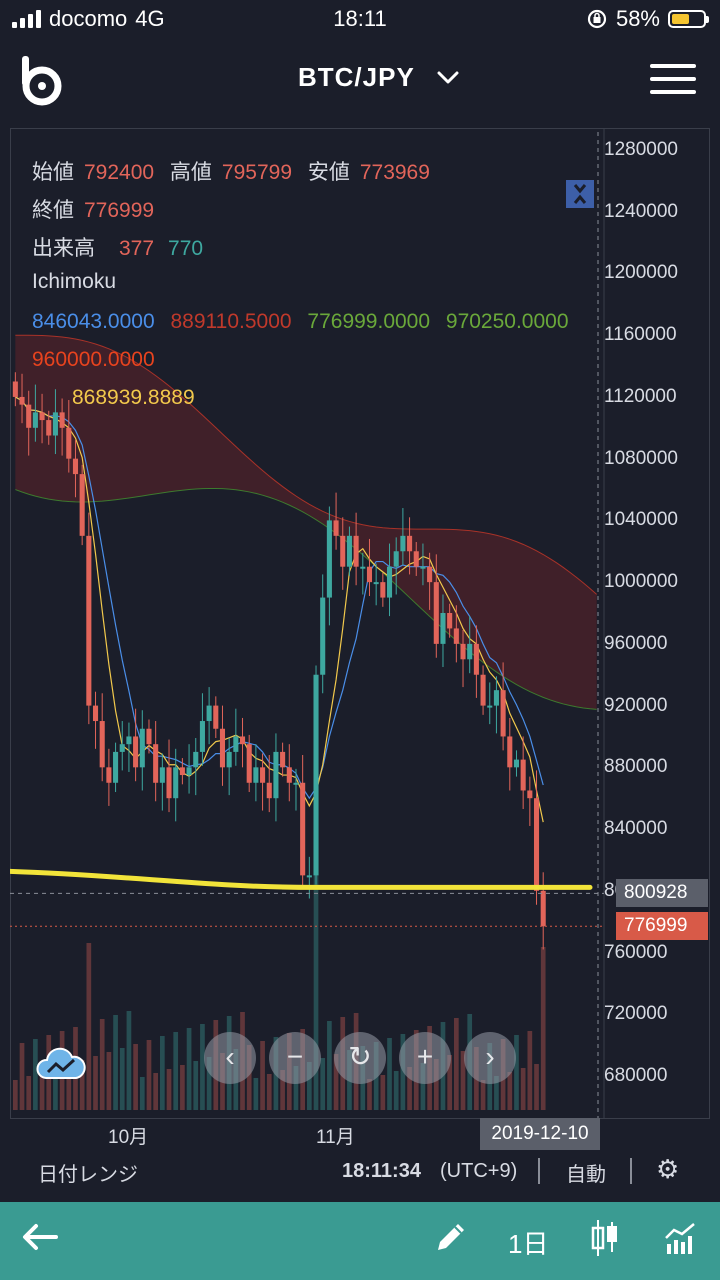  Describe the element at coordinates (451, 1239) in the screenshot. I see `pencil-icon` at that location.